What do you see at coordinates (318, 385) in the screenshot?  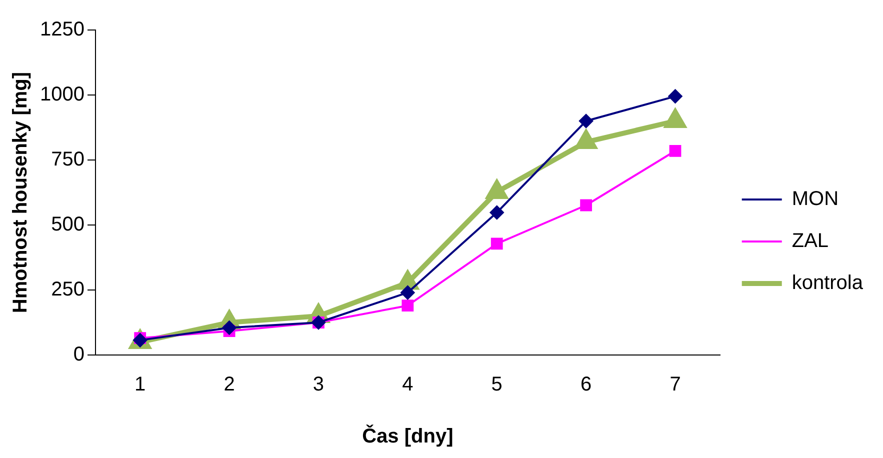 I see `x-tick-label: 3` at bounding box center [318, 385].